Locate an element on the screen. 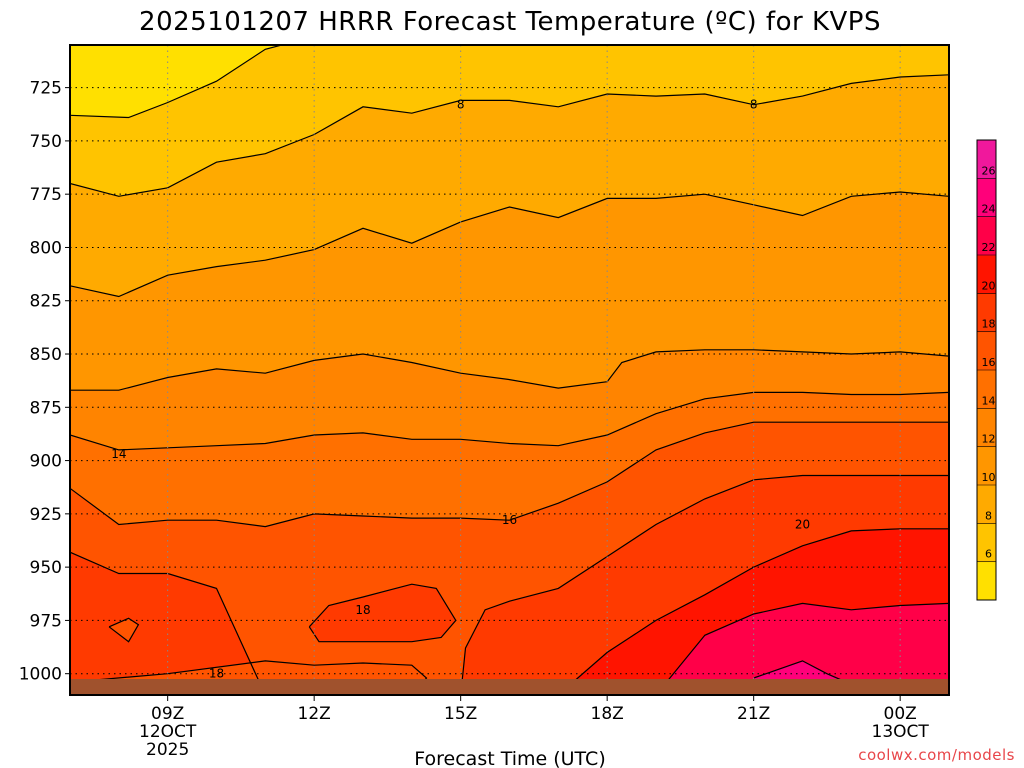 This screenshot has height=768, width=1024. x-tick-label: 15Z is located at coordinates (460, 714).